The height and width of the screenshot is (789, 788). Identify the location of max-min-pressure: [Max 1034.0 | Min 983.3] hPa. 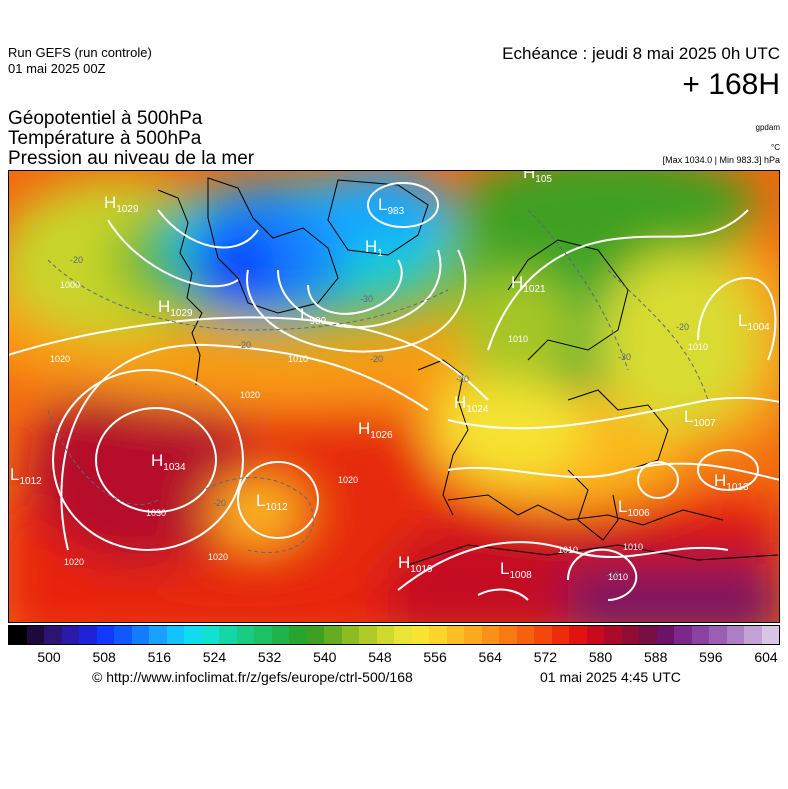
(721, 160).